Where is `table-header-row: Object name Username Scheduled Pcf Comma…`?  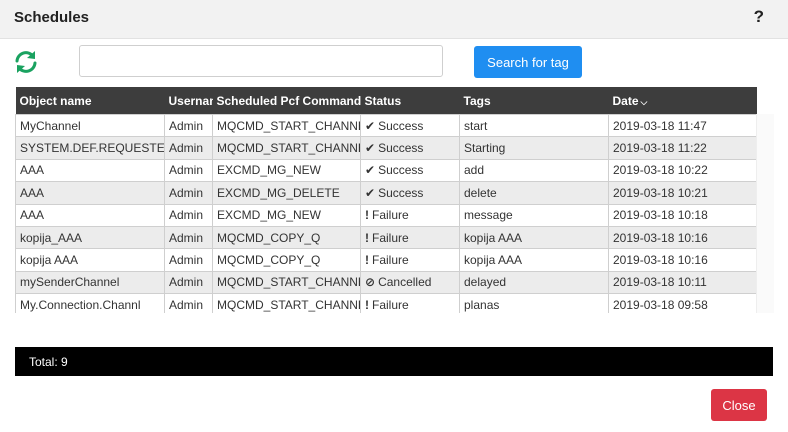 table-header-row: Object name Username Scheduled Pcf Comma… is located at coordinates (386, 101).